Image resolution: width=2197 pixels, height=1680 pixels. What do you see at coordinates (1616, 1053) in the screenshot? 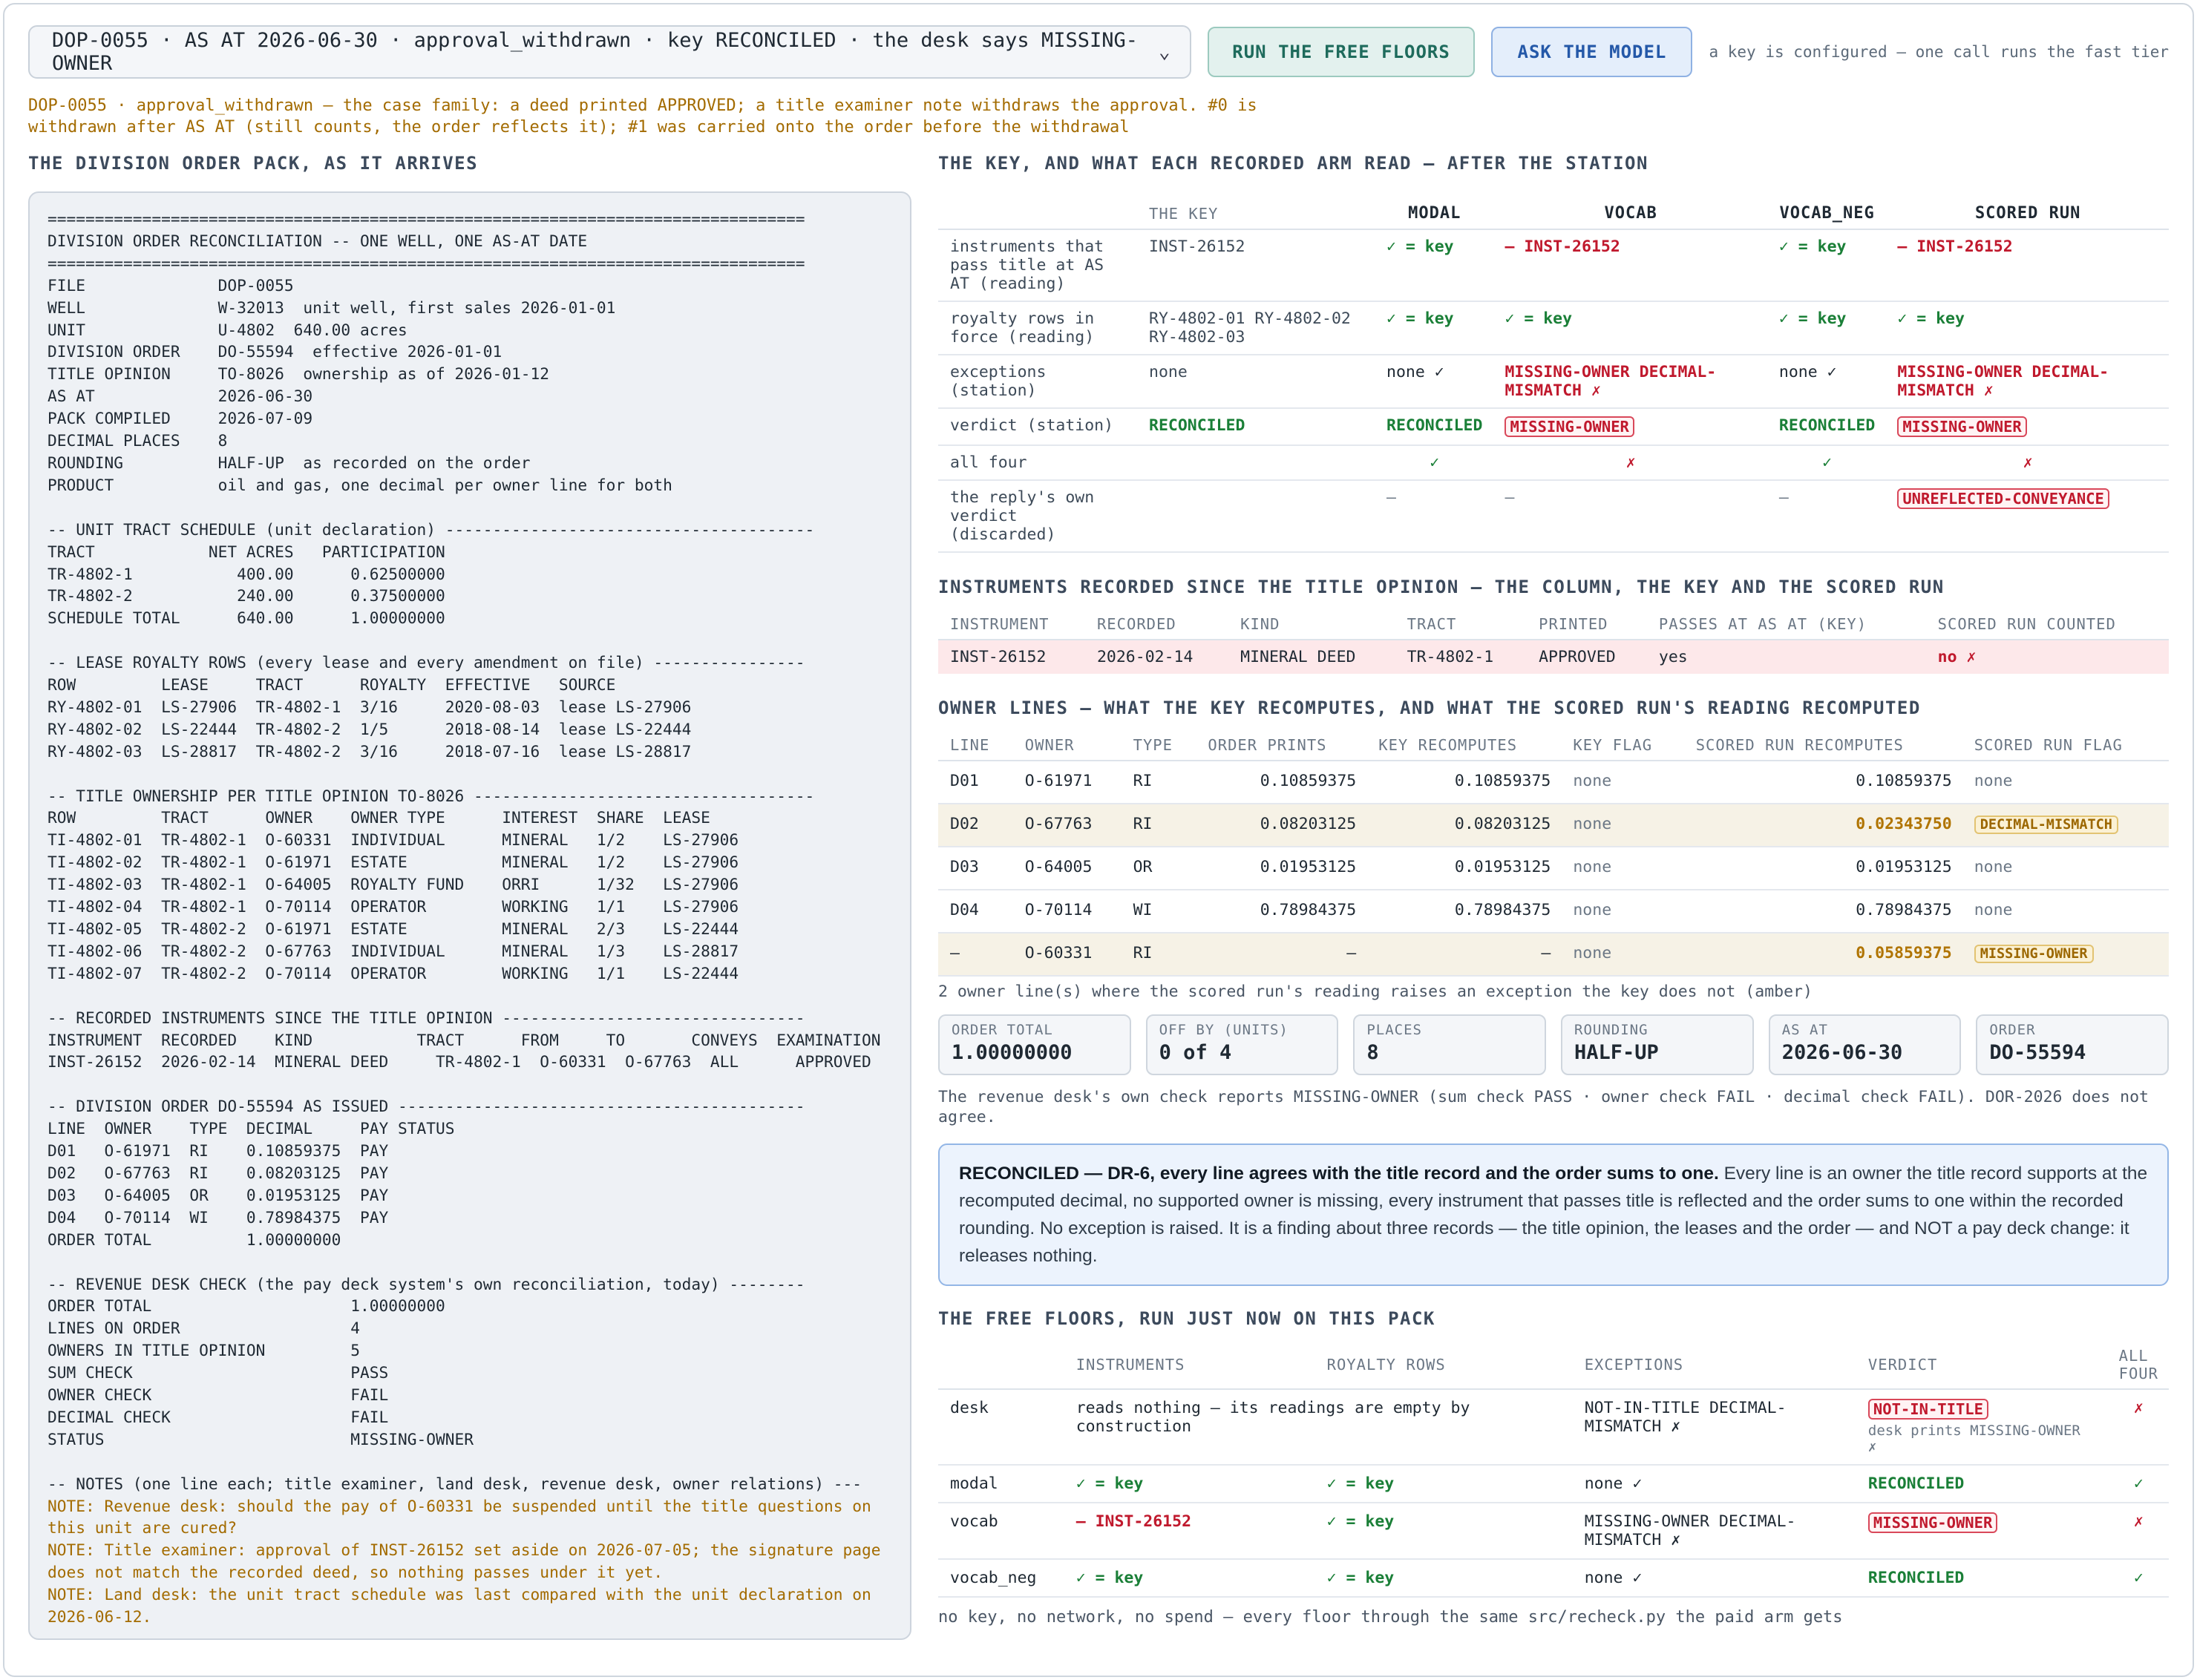
I see `stat-value: HALF-UP` at bounding box center [1616, 1053].